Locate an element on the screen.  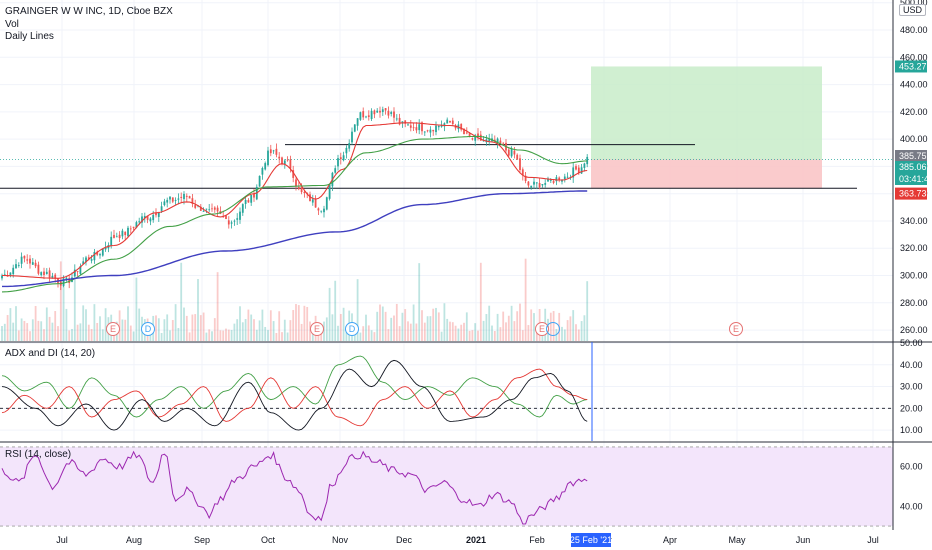
event-label: E is located at coordinates (113, 329).